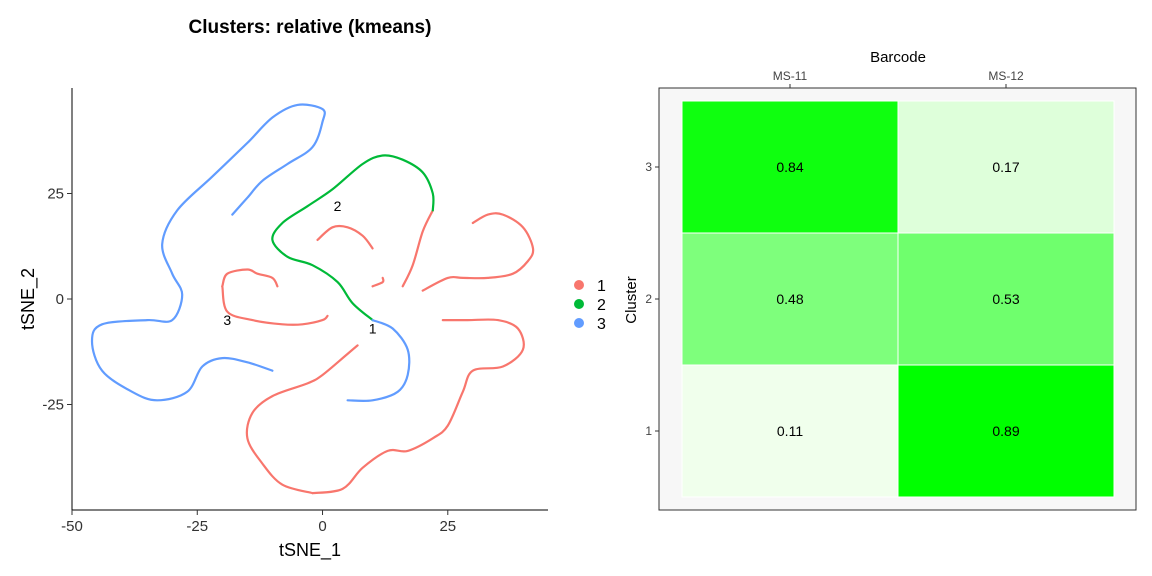  I want to click on heatmap-x-tick-label: MS-11, so click(790, 76).